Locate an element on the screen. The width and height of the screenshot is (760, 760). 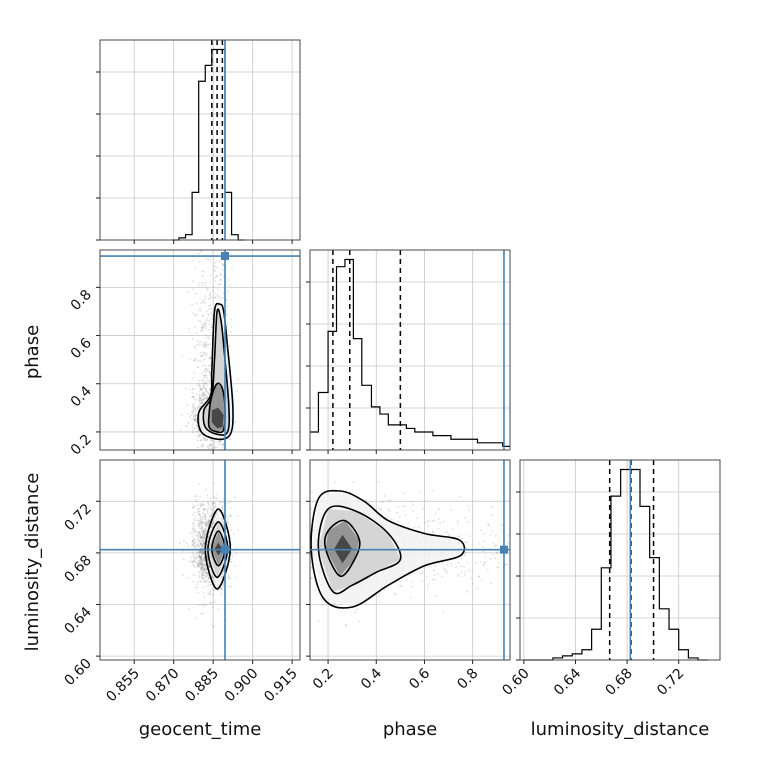
y-tick-label: 0.64 is located at coordinates (77, 620).